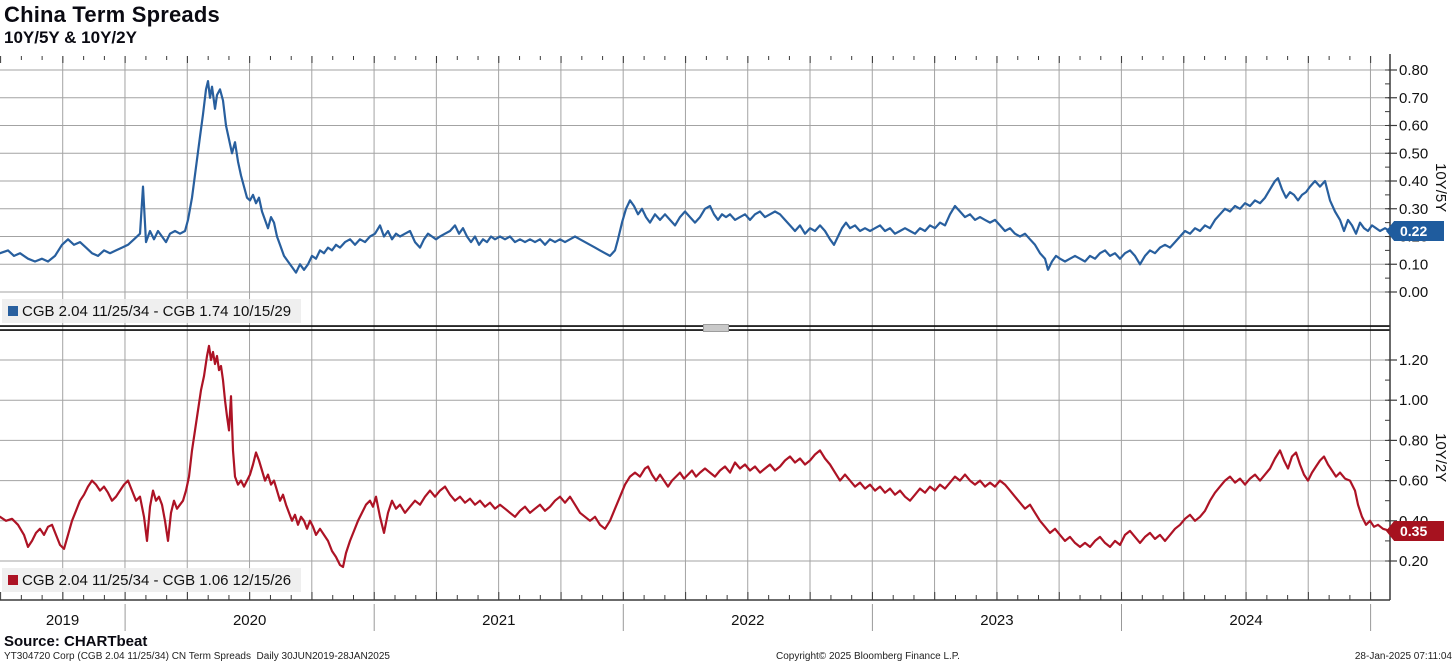 The height and width of the screenshot is (665, 1456). I want to click on year-label: 2022, so click(747, 620).